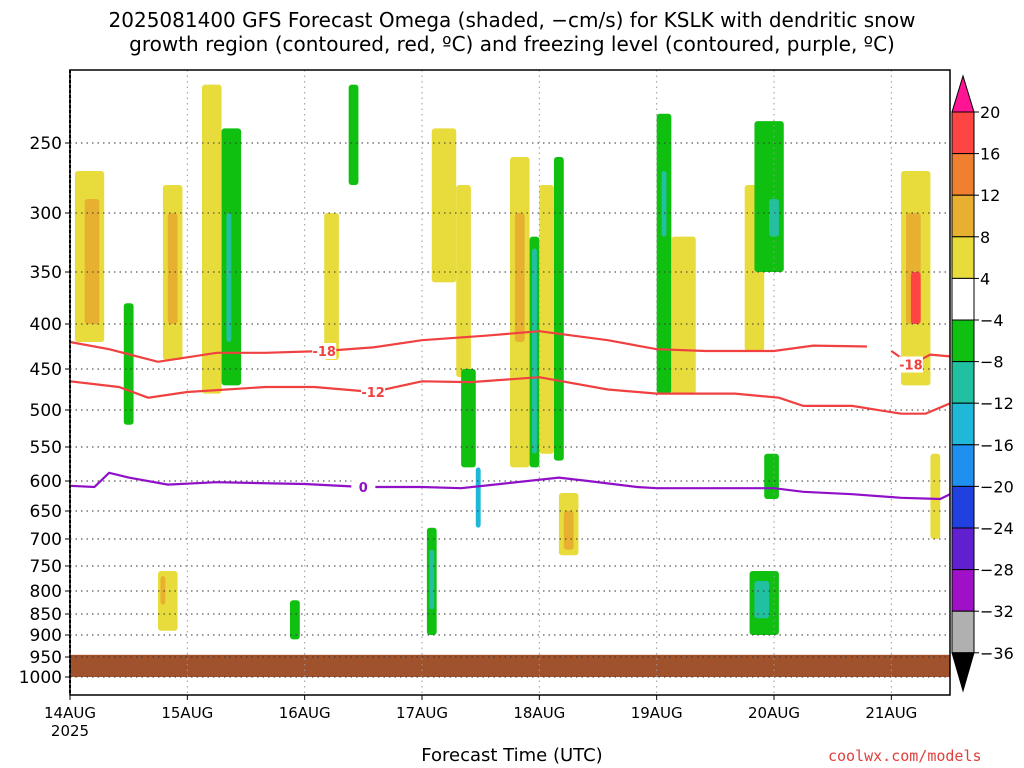 This screenshot has height=768, width=1024. Describe the element at coordinates (990, 112) in the screenshot. I see `colorbar-label-0: 20` at that location.